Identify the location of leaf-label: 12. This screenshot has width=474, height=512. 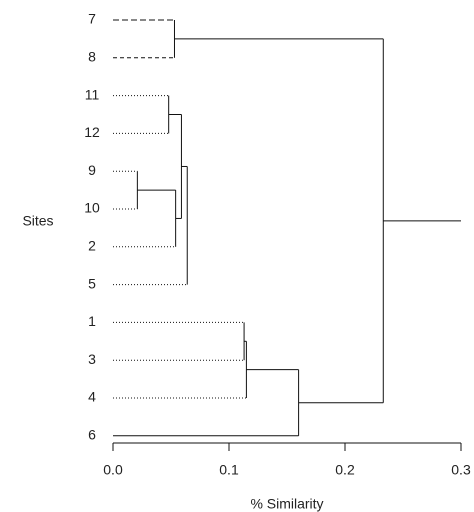
(92, 132).